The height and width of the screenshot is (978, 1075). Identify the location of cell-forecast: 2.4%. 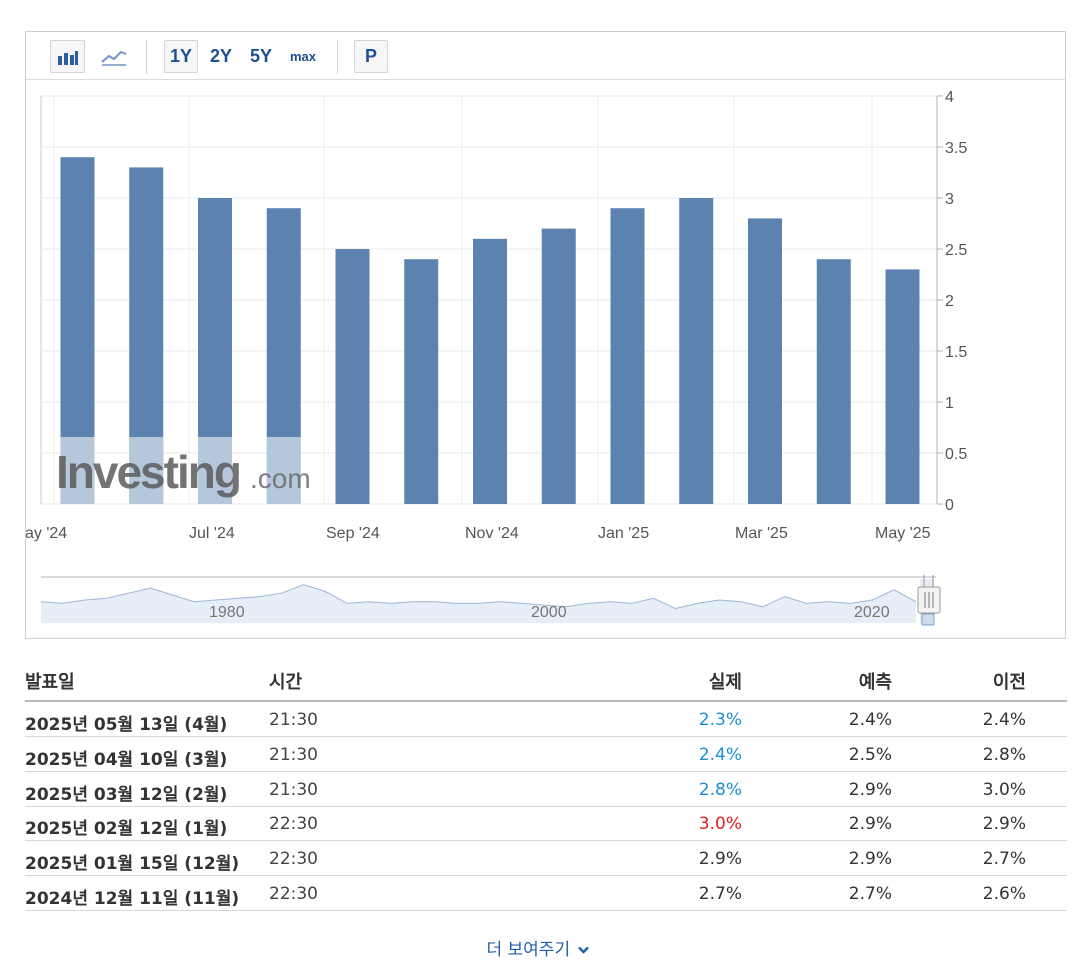
(870, 720).